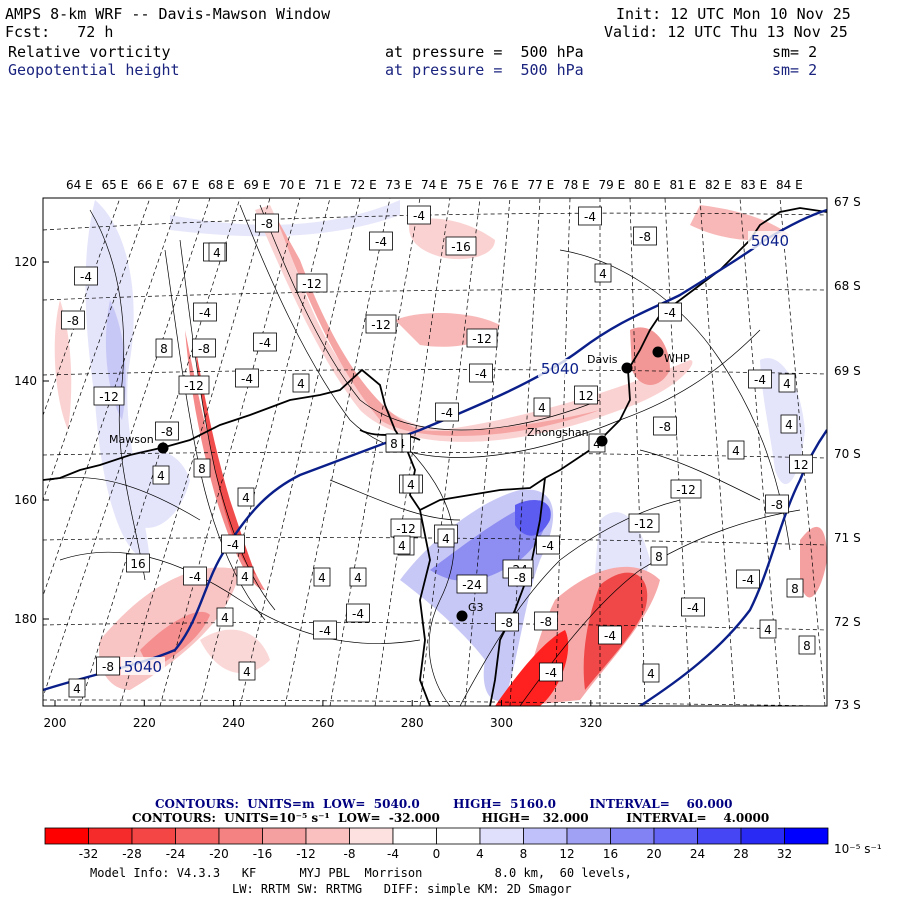  Describe the element at coordinates (31, 440) in the screenshot. I see `y-axis-ticks: 120 140 160 180` at that location.